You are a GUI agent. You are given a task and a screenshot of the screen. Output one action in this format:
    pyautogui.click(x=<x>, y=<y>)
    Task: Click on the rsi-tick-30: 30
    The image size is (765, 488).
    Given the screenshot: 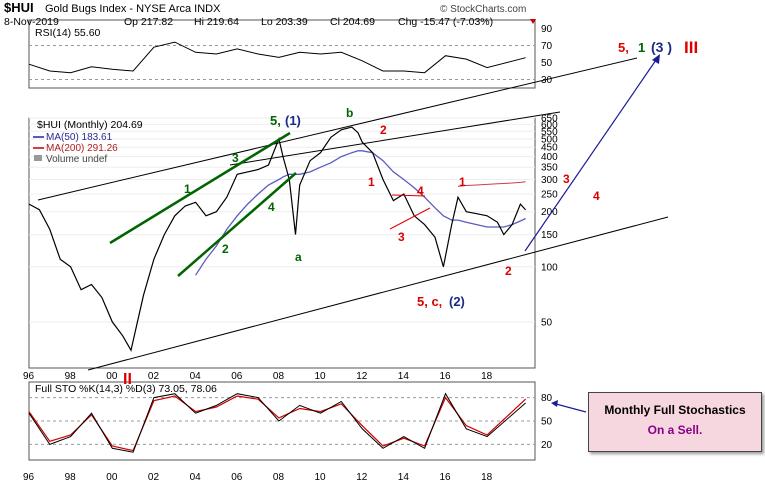 What is the action you would take?
    pyautogui.click(x=547, y=80)
    